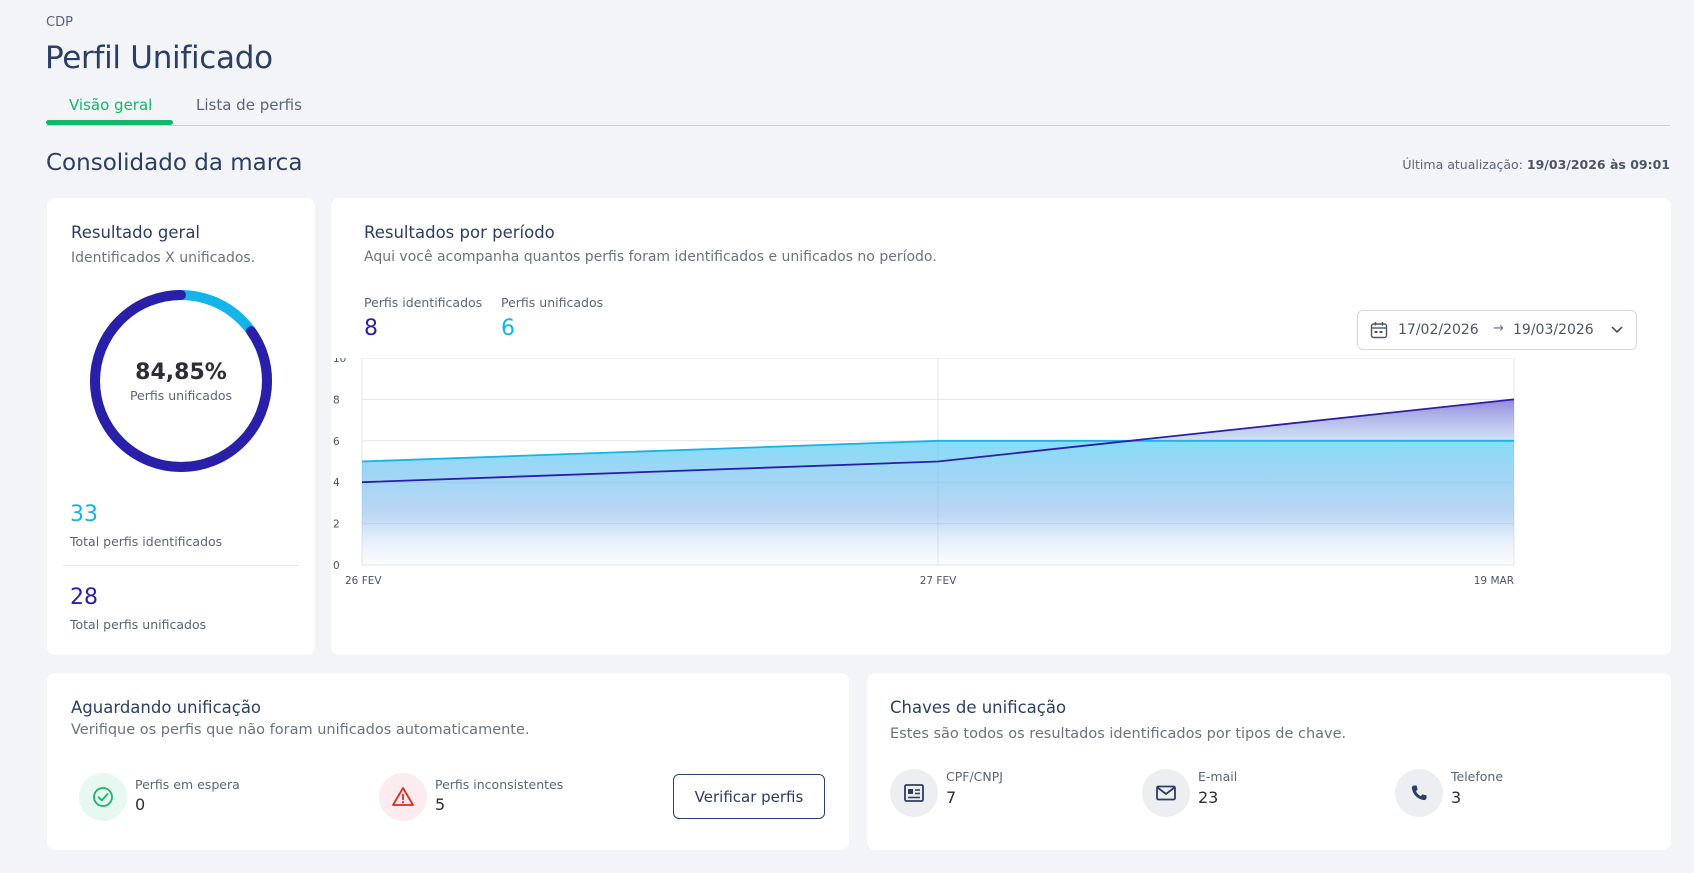 The image size is (1694, 873). I want to click on last-update-label: Última atualização:, so click(1462, 164).